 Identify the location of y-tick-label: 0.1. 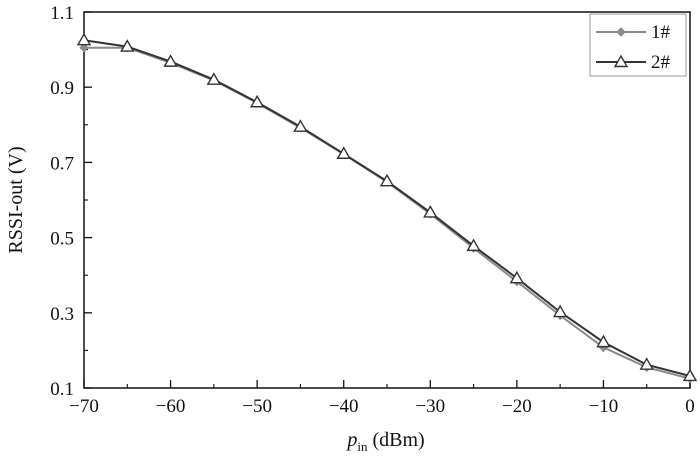
(62, 389).